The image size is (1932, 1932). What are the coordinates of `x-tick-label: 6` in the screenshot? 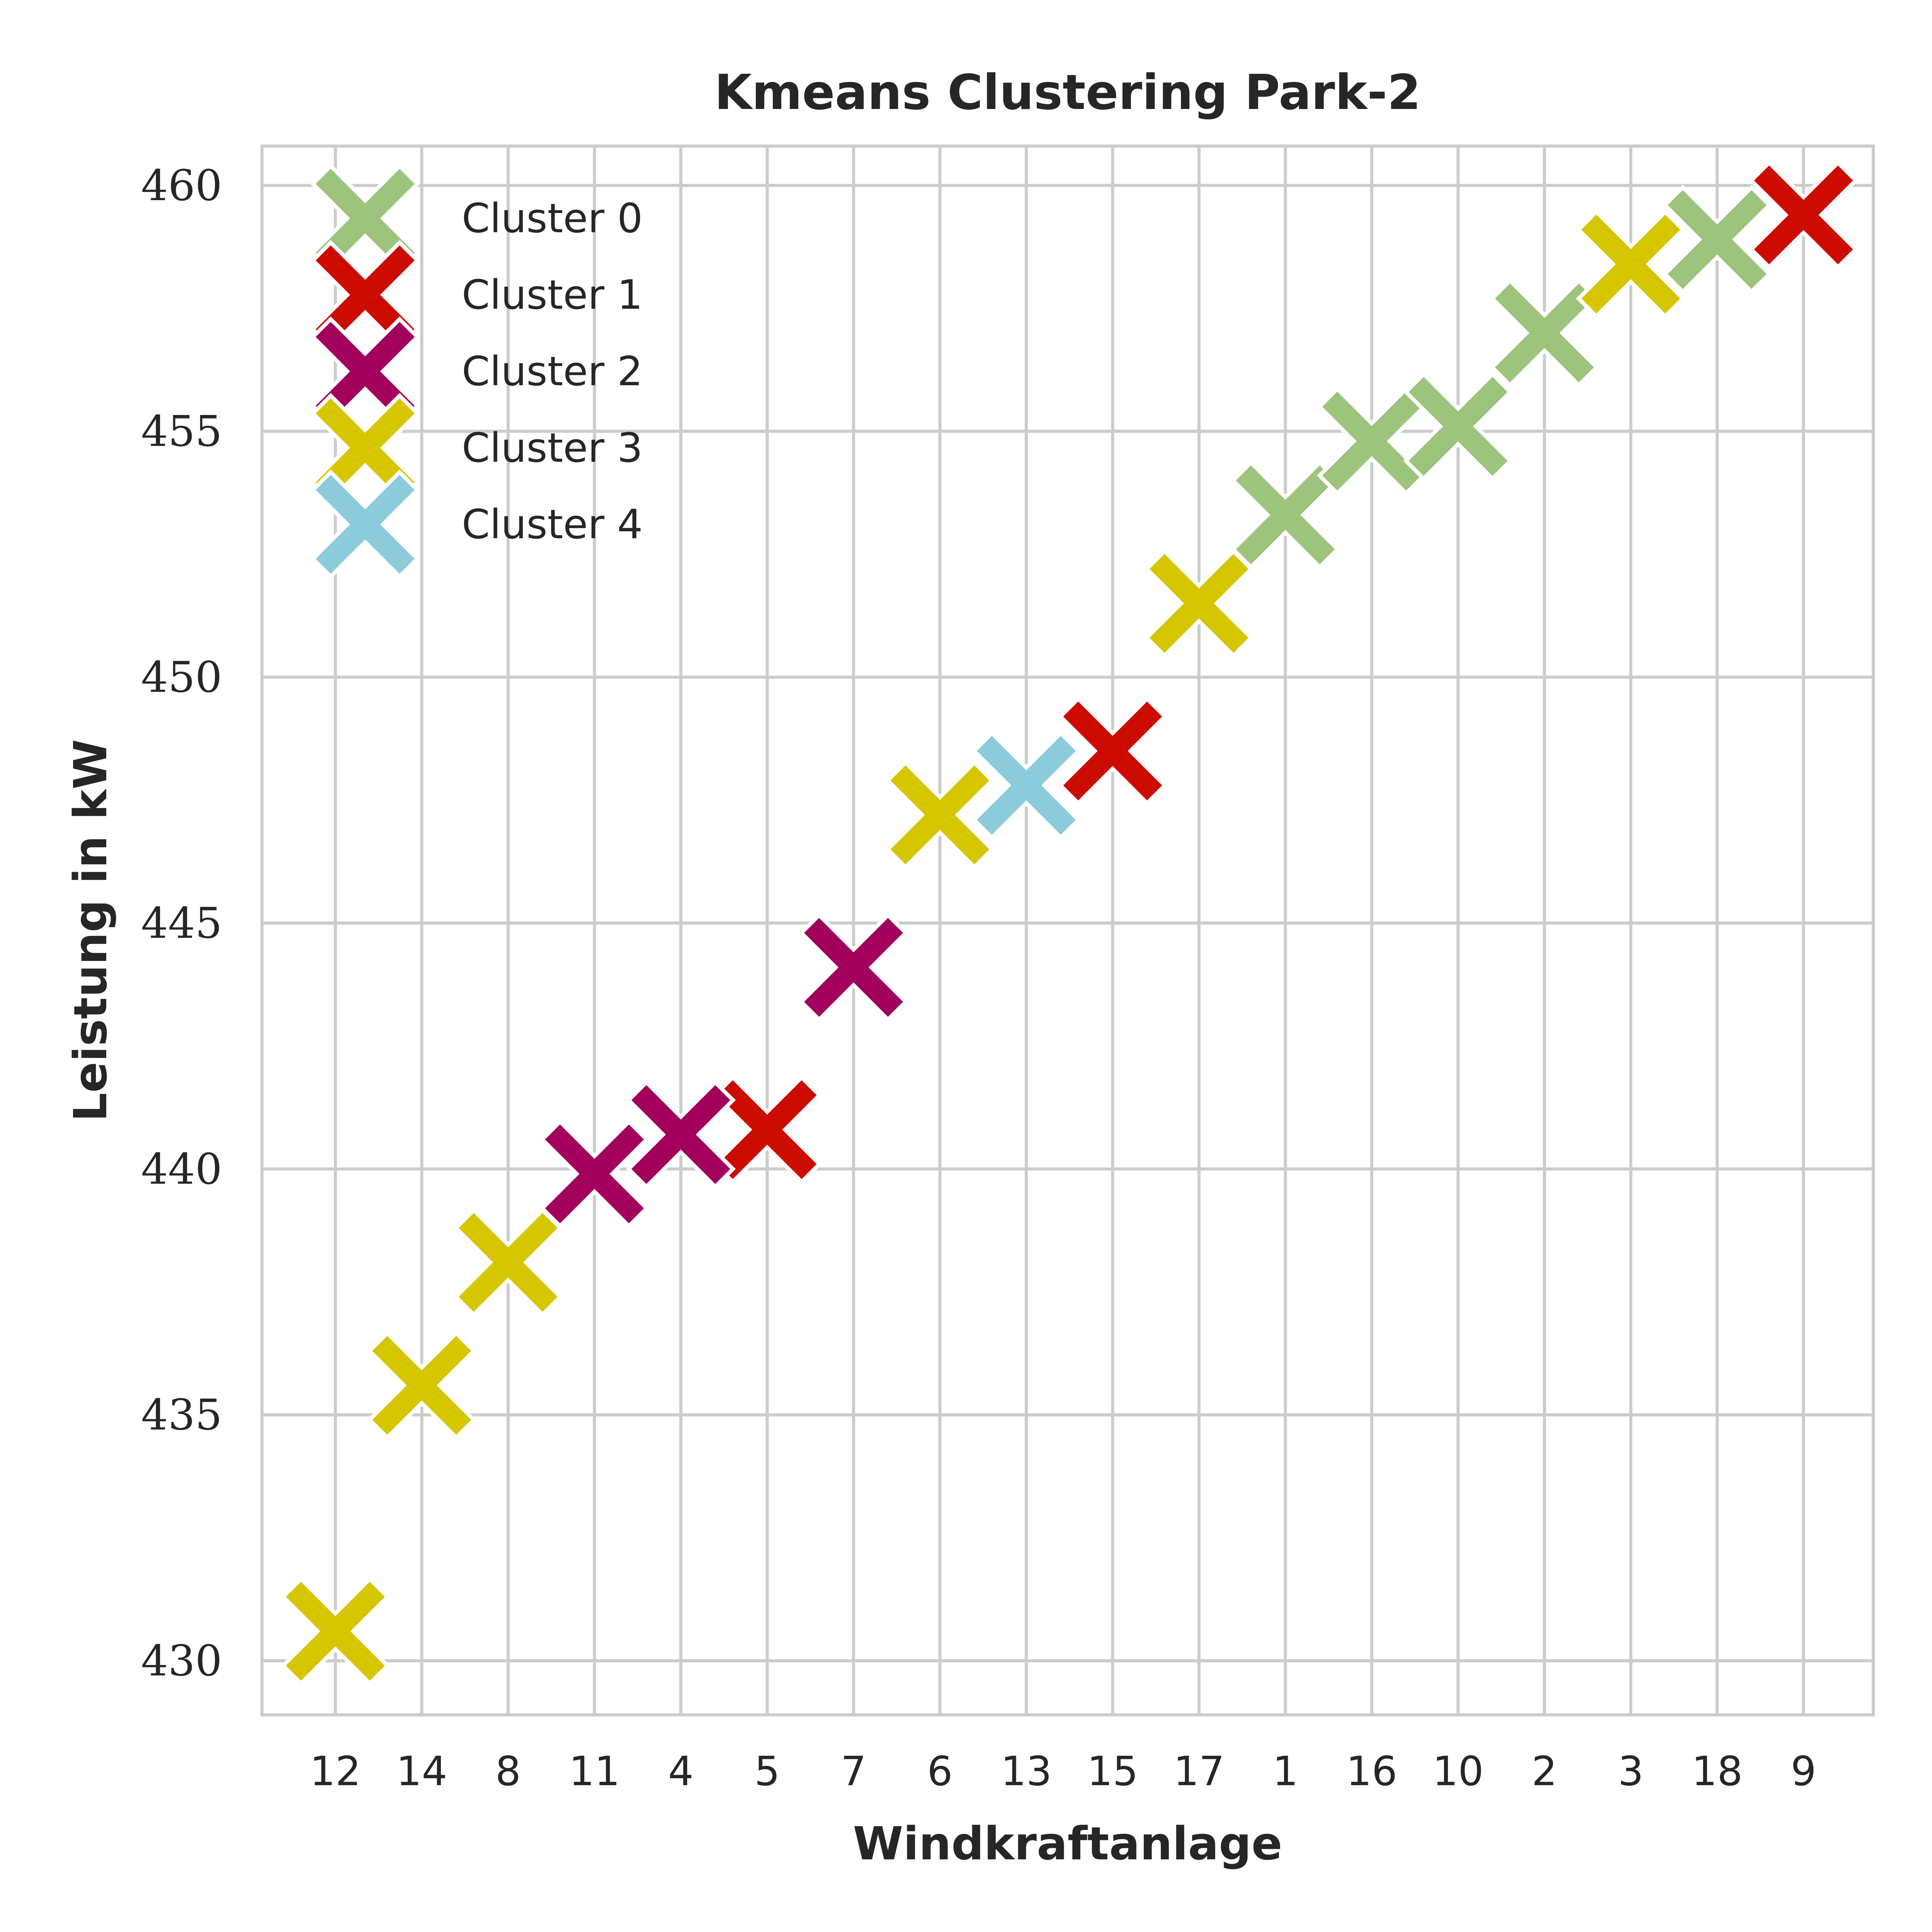 It's located at (940, 1771).